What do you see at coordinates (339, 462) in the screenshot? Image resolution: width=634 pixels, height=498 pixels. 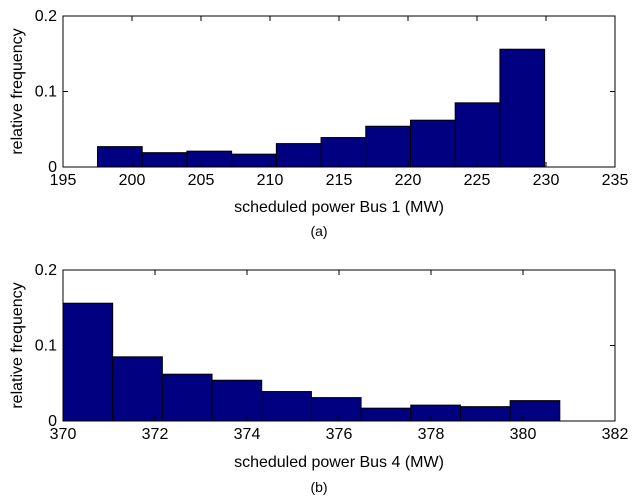 I see `x-axis-label: scheduled power Bus 4 (MW)` at bounding box center [339, 462].